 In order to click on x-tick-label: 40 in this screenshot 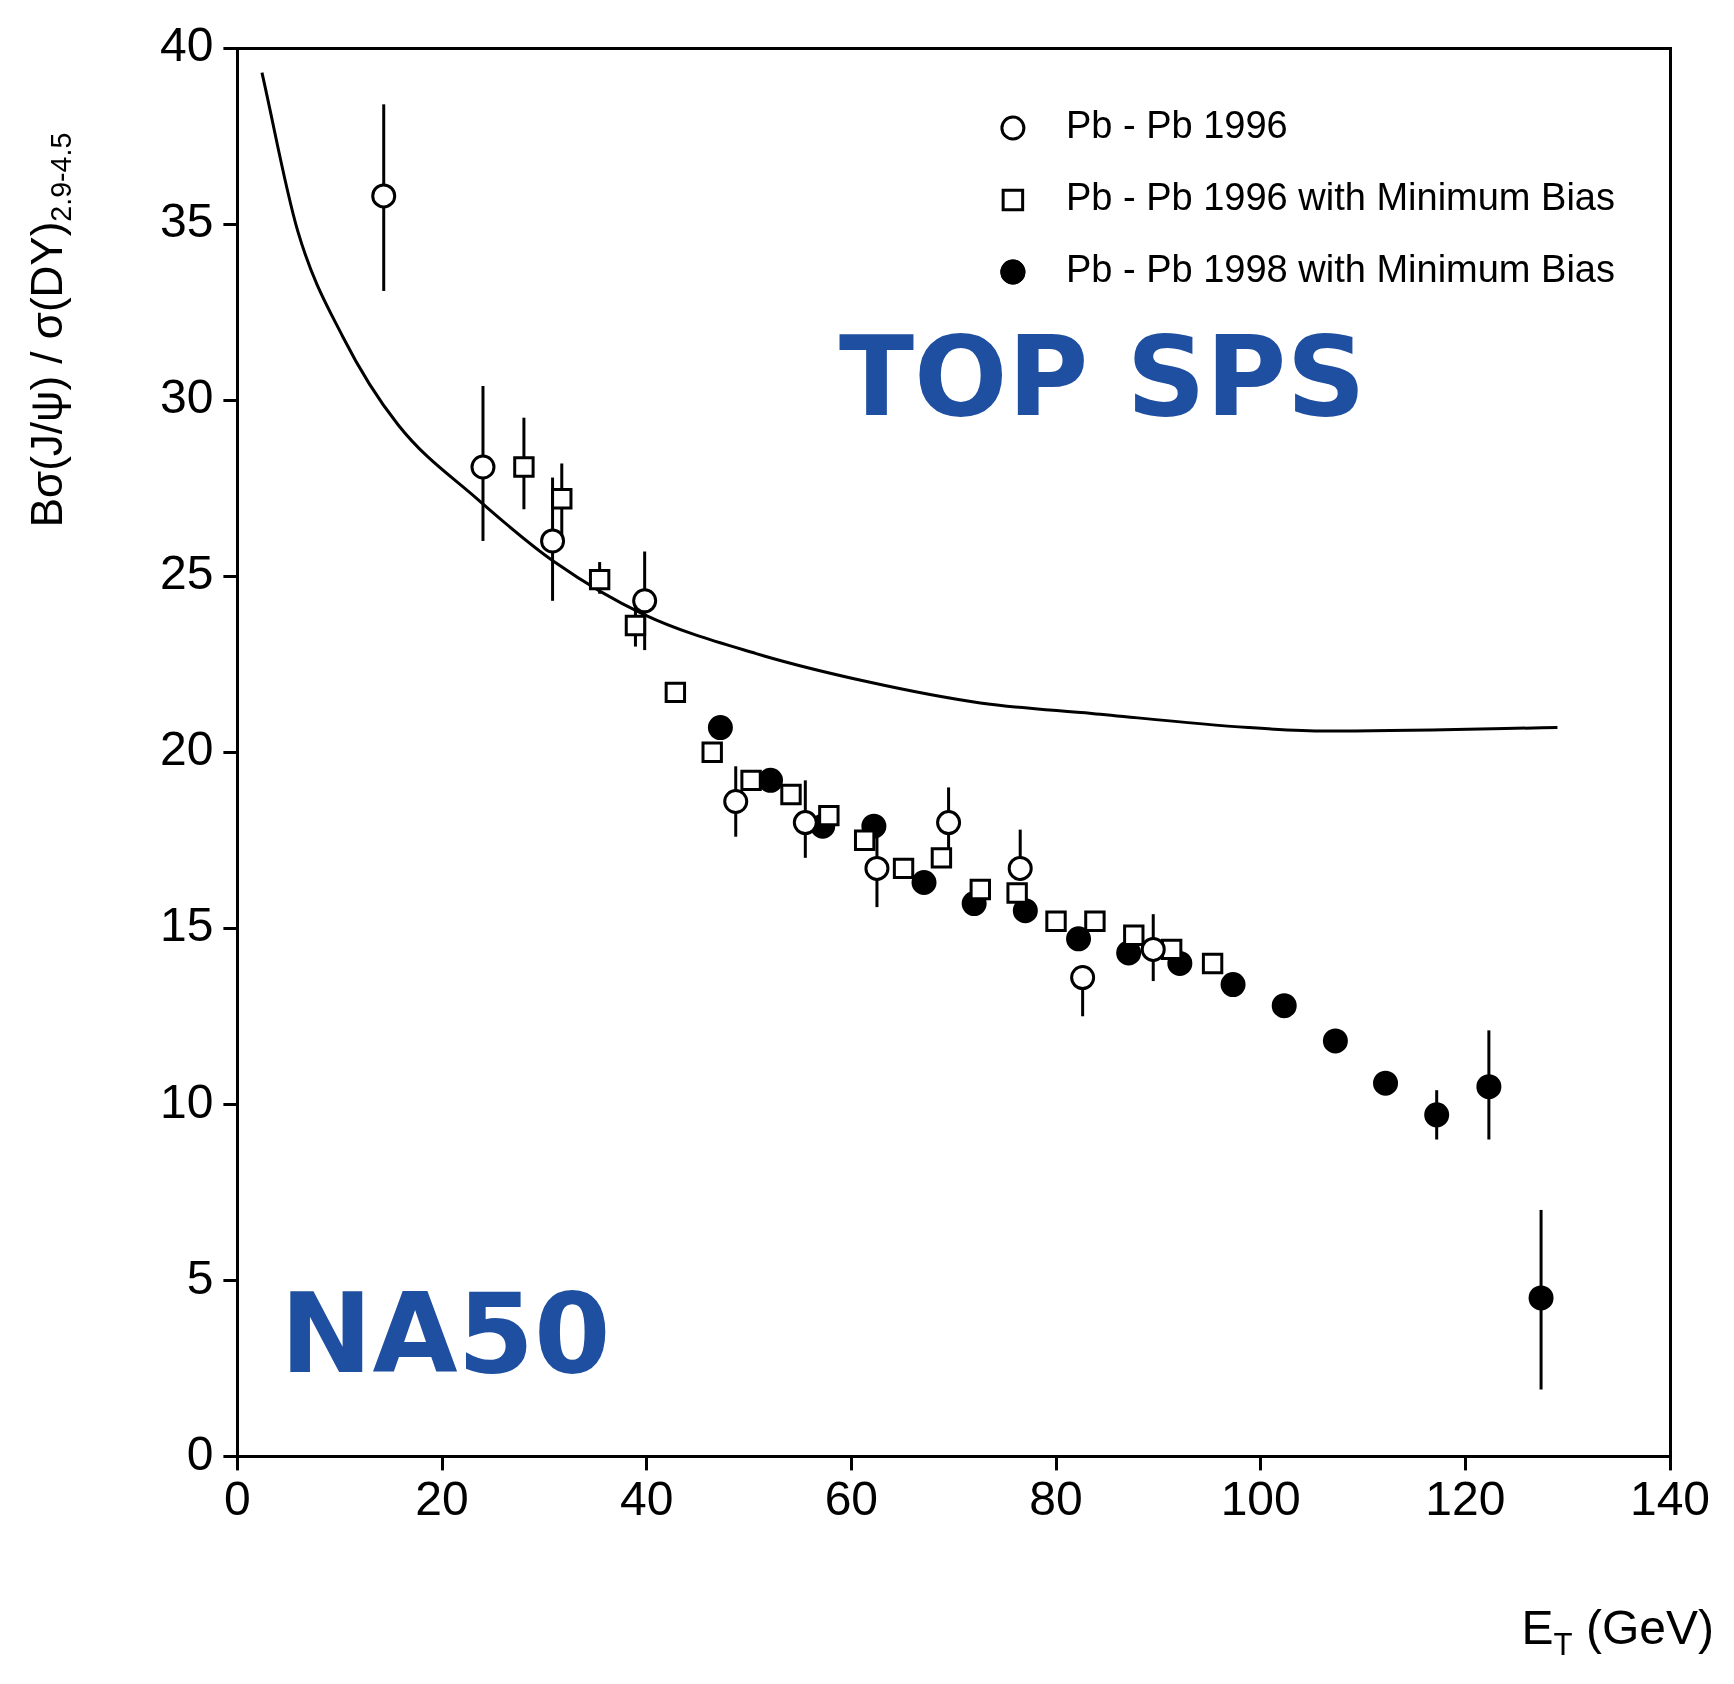, I will do `click(647, 1499)`.